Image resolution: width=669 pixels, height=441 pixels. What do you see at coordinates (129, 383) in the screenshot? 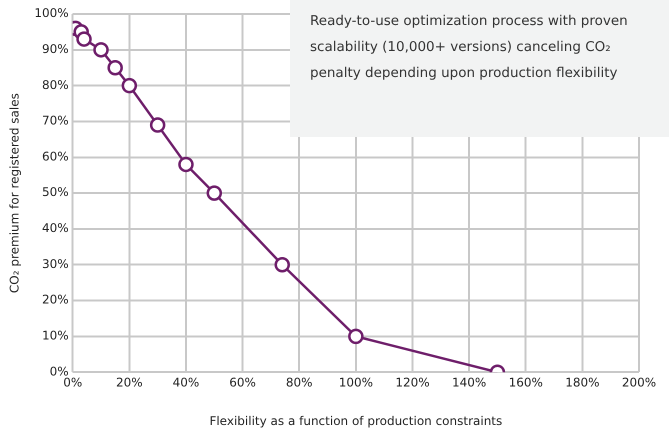
I see `x-tick-label: 20%` at bounding box center [129, 383].